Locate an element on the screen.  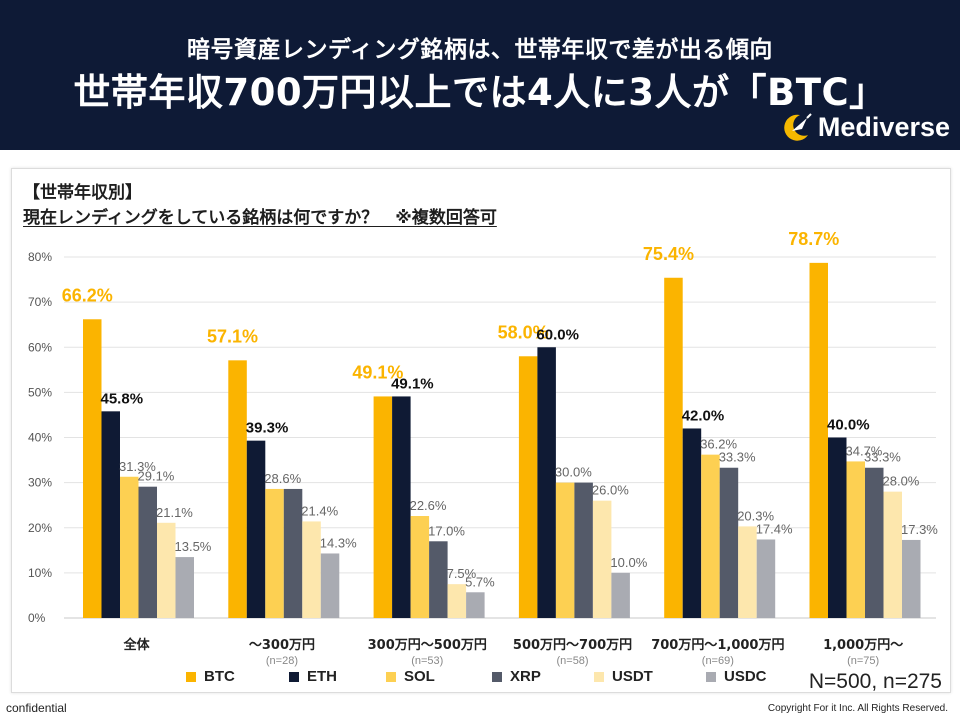
header-subtitle: 暗号資産レンディング銘柄は、世帯年収で差が出る傾向 is located at coordinates (480, 50).